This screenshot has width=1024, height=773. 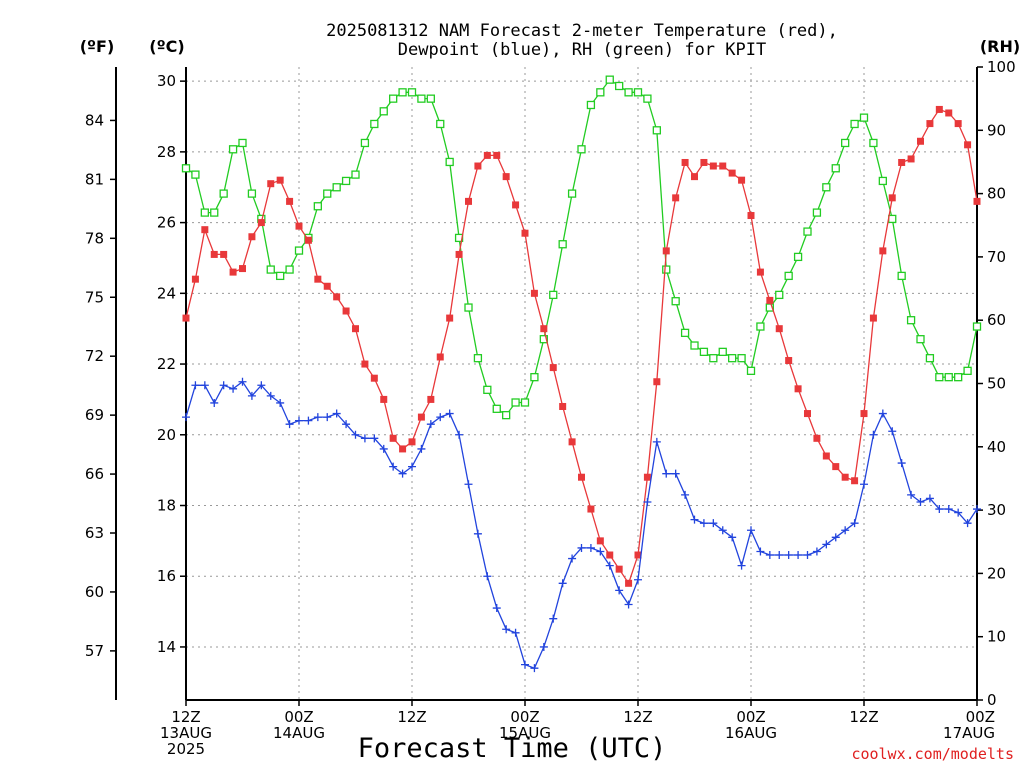 What do you see at coordinates (932, 754) in the screenshot?
I see `credit-text: coolwx.com/modelts` at bounding box center [932, 754].